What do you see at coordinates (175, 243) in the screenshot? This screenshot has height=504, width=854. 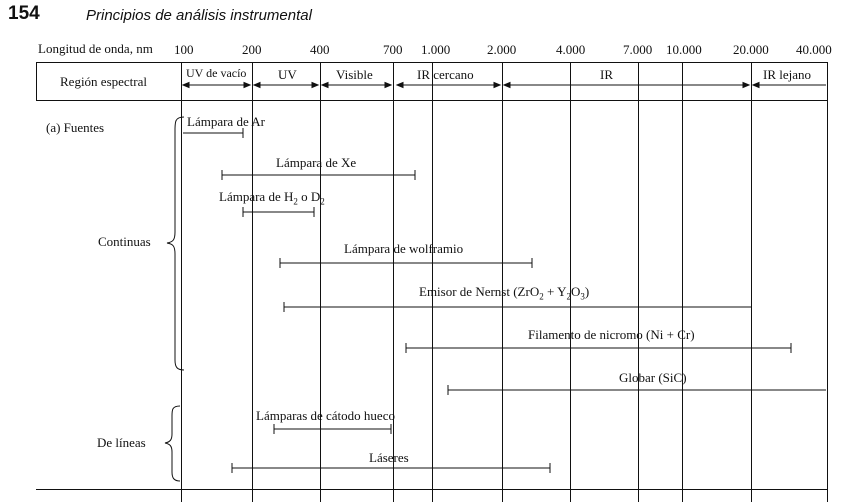 I see `continuous-brace` at bounding box center [175, 243].